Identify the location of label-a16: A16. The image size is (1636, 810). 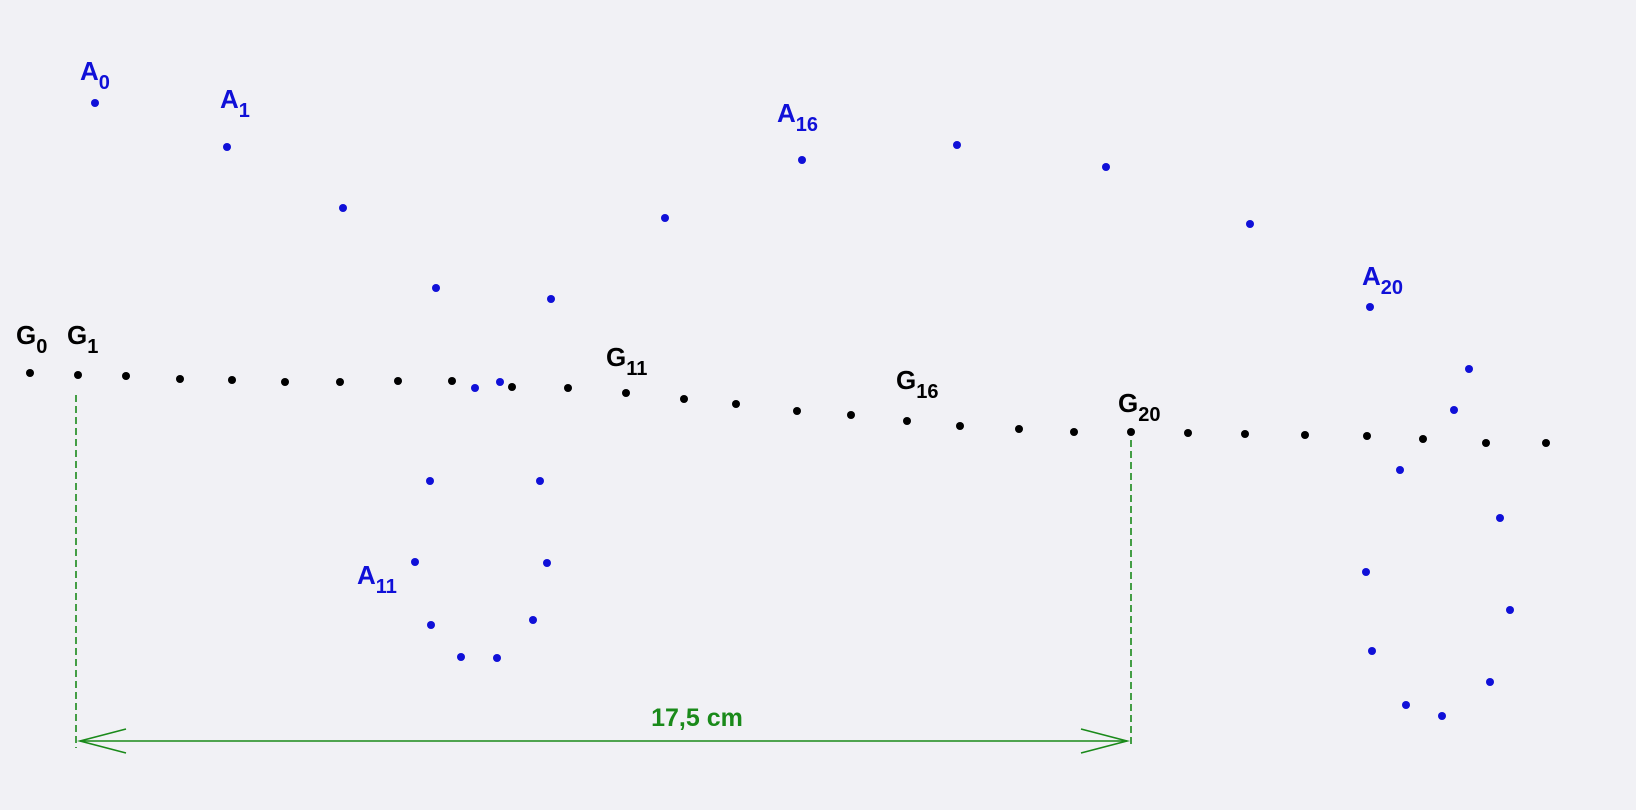
(797, 117).